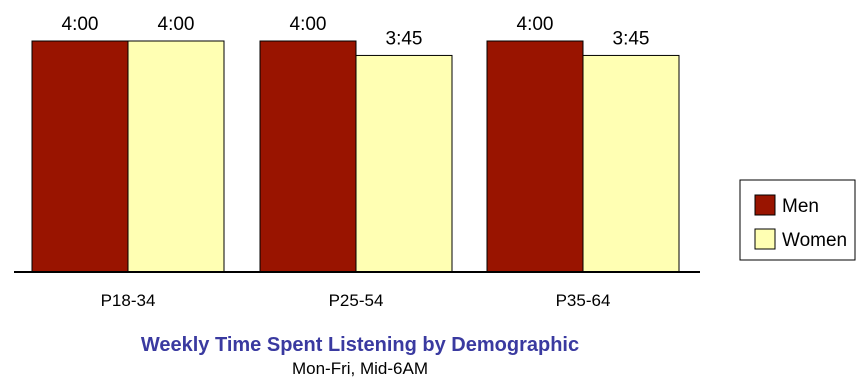 The image size is (859, 391). I want to click on legend-label-men: Men, so click(800, 206).